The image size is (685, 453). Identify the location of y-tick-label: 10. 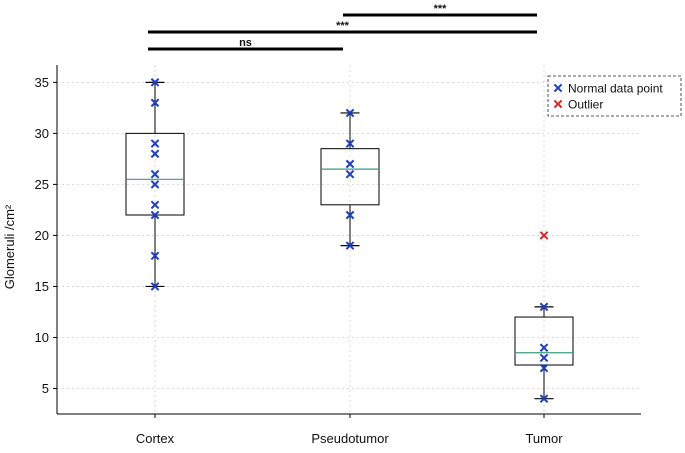
(42, 337).